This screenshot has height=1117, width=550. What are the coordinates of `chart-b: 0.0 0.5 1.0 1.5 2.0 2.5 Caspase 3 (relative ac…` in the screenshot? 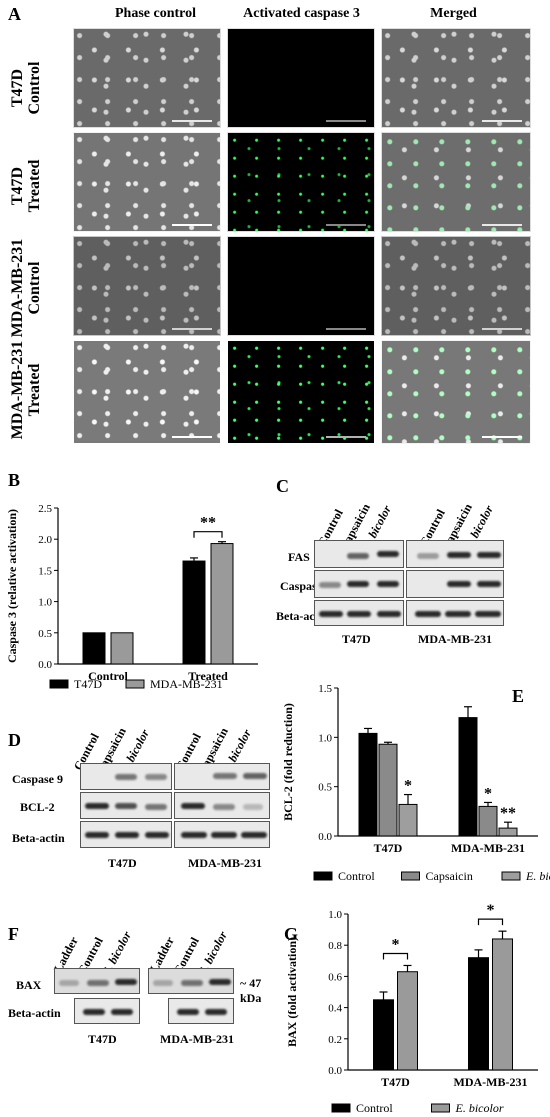 It's located at (131, 596).